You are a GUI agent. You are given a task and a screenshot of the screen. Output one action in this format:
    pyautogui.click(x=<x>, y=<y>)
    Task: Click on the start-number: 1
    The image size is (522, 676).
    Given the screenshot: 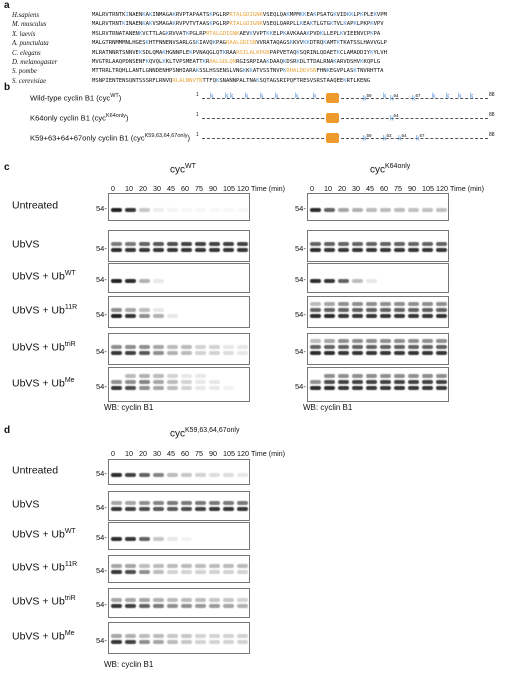 What is the action you would take?
    pyautogui.click(x=197, y=135)
    